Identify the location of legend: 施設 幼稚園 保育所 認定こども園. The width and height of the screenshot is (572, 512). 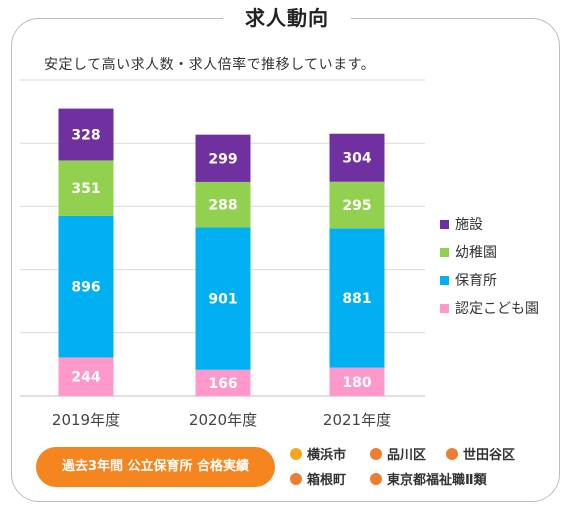
(489, 266).